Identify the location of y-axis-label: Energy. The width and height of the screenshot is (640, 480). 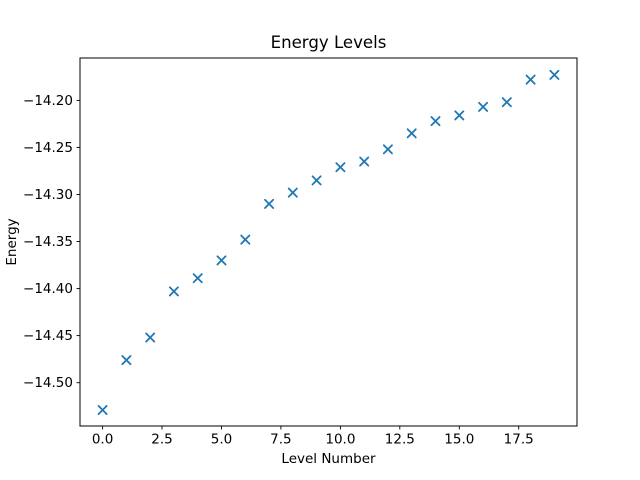
(12, 241).